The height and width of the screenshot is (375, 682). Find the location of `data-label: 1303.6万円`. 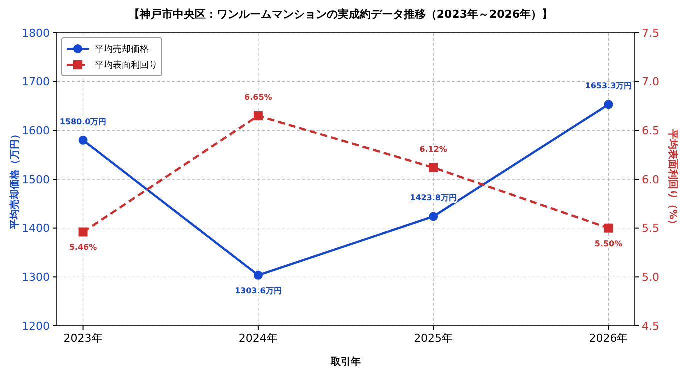

data-label: 1303.6万円 is located at coordinates (258, 291).